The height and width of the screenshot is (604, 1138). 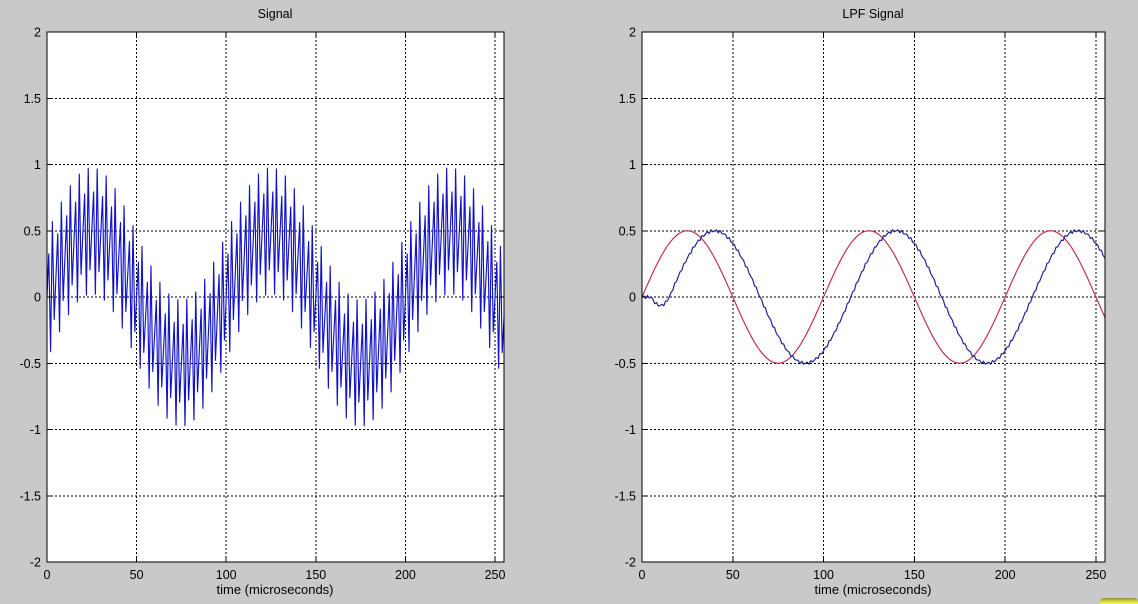 I want to click on series-line-lpf-output, so click(x=873, y=297).